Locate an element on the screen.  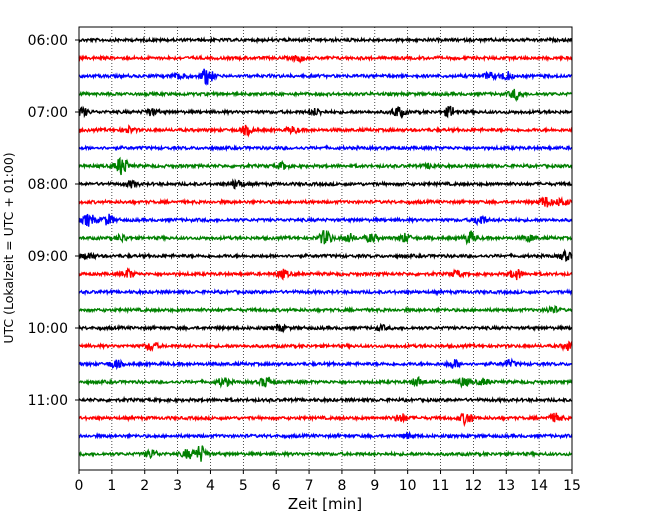
x-tick-label-9: 9 is located at coordinates (374, 486).